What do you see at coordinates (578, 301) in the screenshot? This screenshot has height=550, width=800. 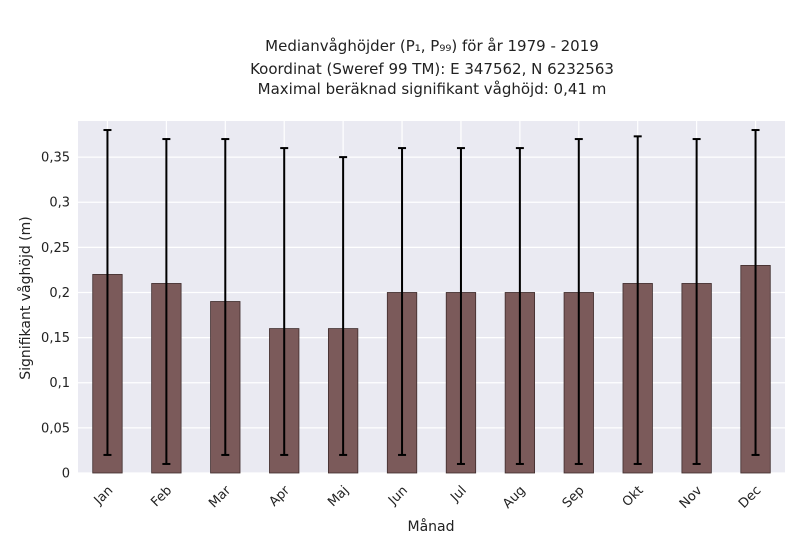 I see `error-bar-sep` at bounding box center [578, 301].